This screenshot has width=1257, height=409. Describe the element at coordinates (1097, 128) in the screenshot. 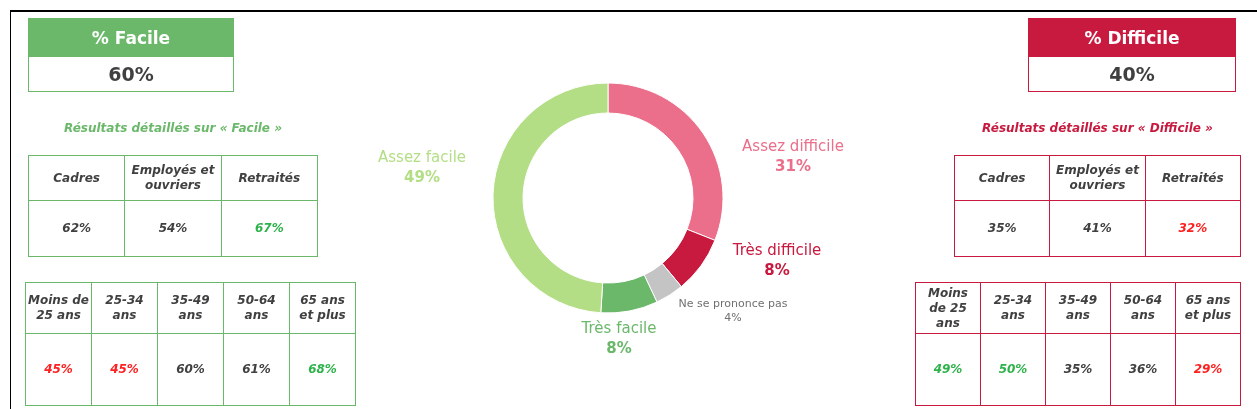

I see `text: Résultats détaillés sur « Difficile »` at that location.